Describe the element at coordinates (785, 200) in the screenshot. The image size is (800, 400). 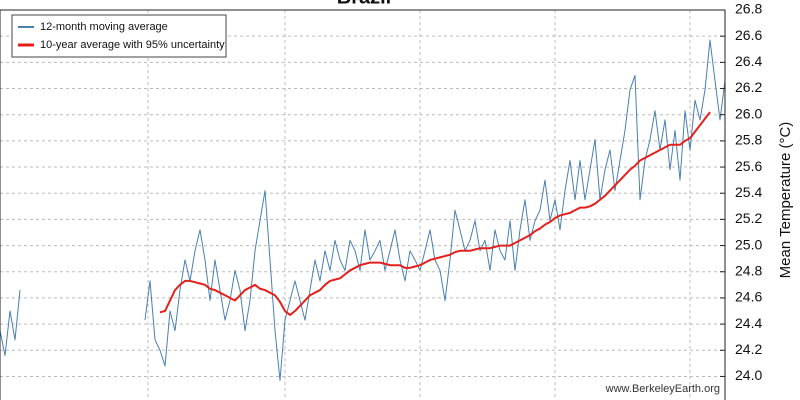
I see `y-axis-label: Mean Temperature (°C)` at that location.